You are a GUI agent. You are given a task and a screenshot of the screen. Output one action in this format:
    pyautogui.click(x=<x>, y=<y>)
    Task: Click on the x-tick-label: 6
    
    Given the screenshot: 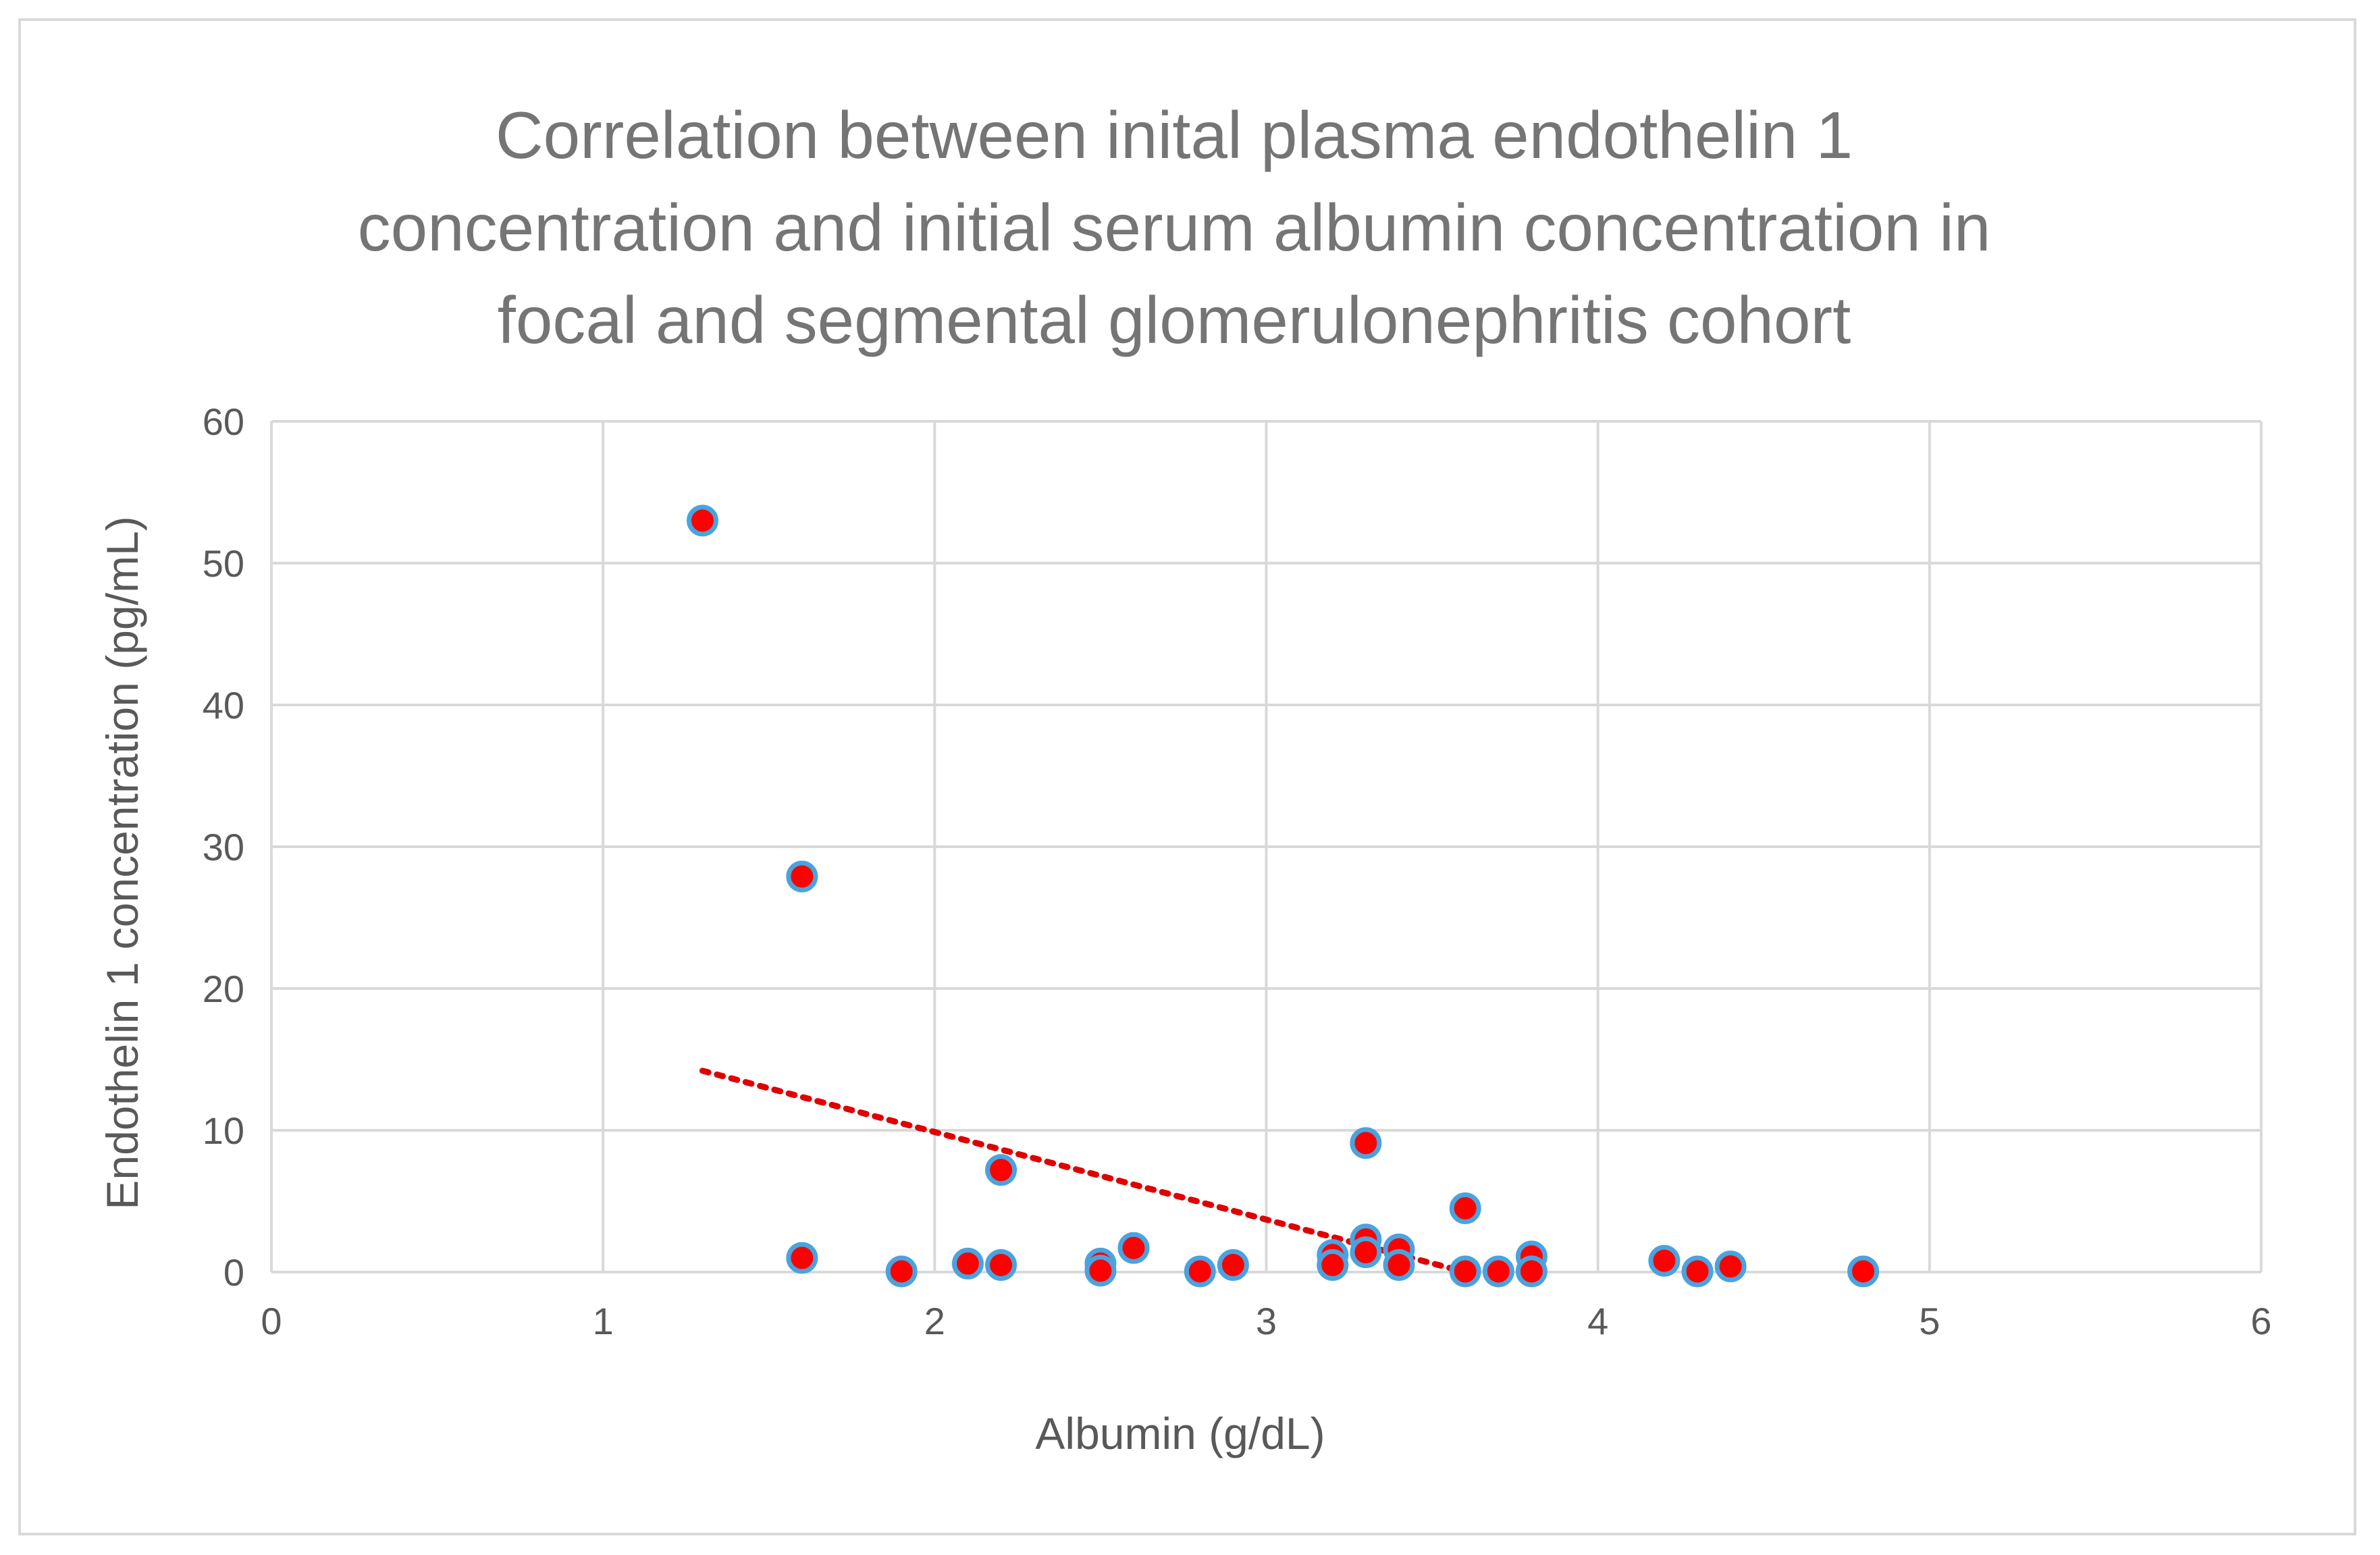 What is the action you would take?
    pyautogui.click(x=2260, y=1321)
    